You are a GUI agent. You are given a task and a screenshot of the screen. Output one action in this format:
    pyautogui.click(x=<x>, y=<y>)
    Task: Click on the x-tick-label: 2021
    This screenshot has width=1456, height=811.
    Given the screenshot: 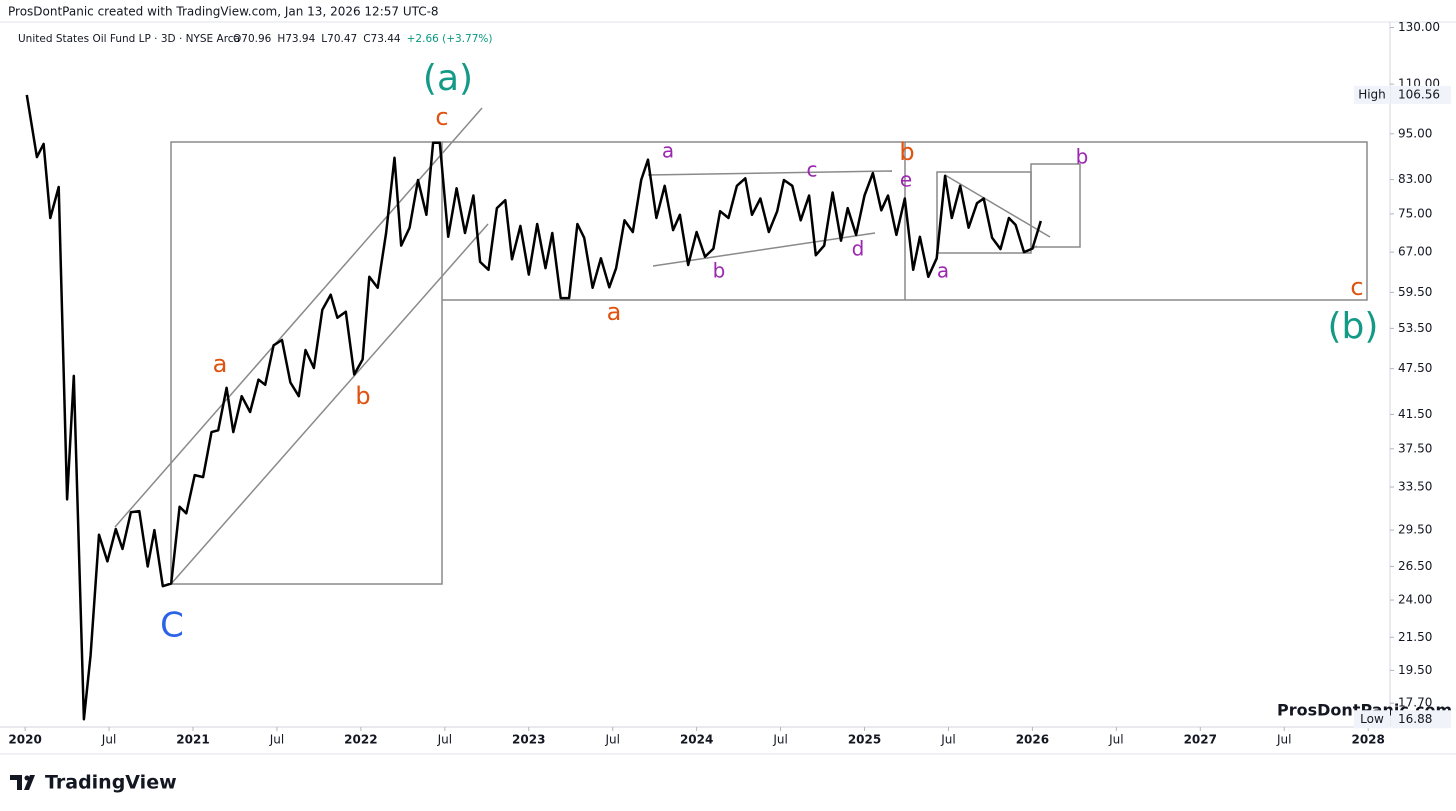 What is the action you would take?
    pyautogui.click(x=192, y=740)
    